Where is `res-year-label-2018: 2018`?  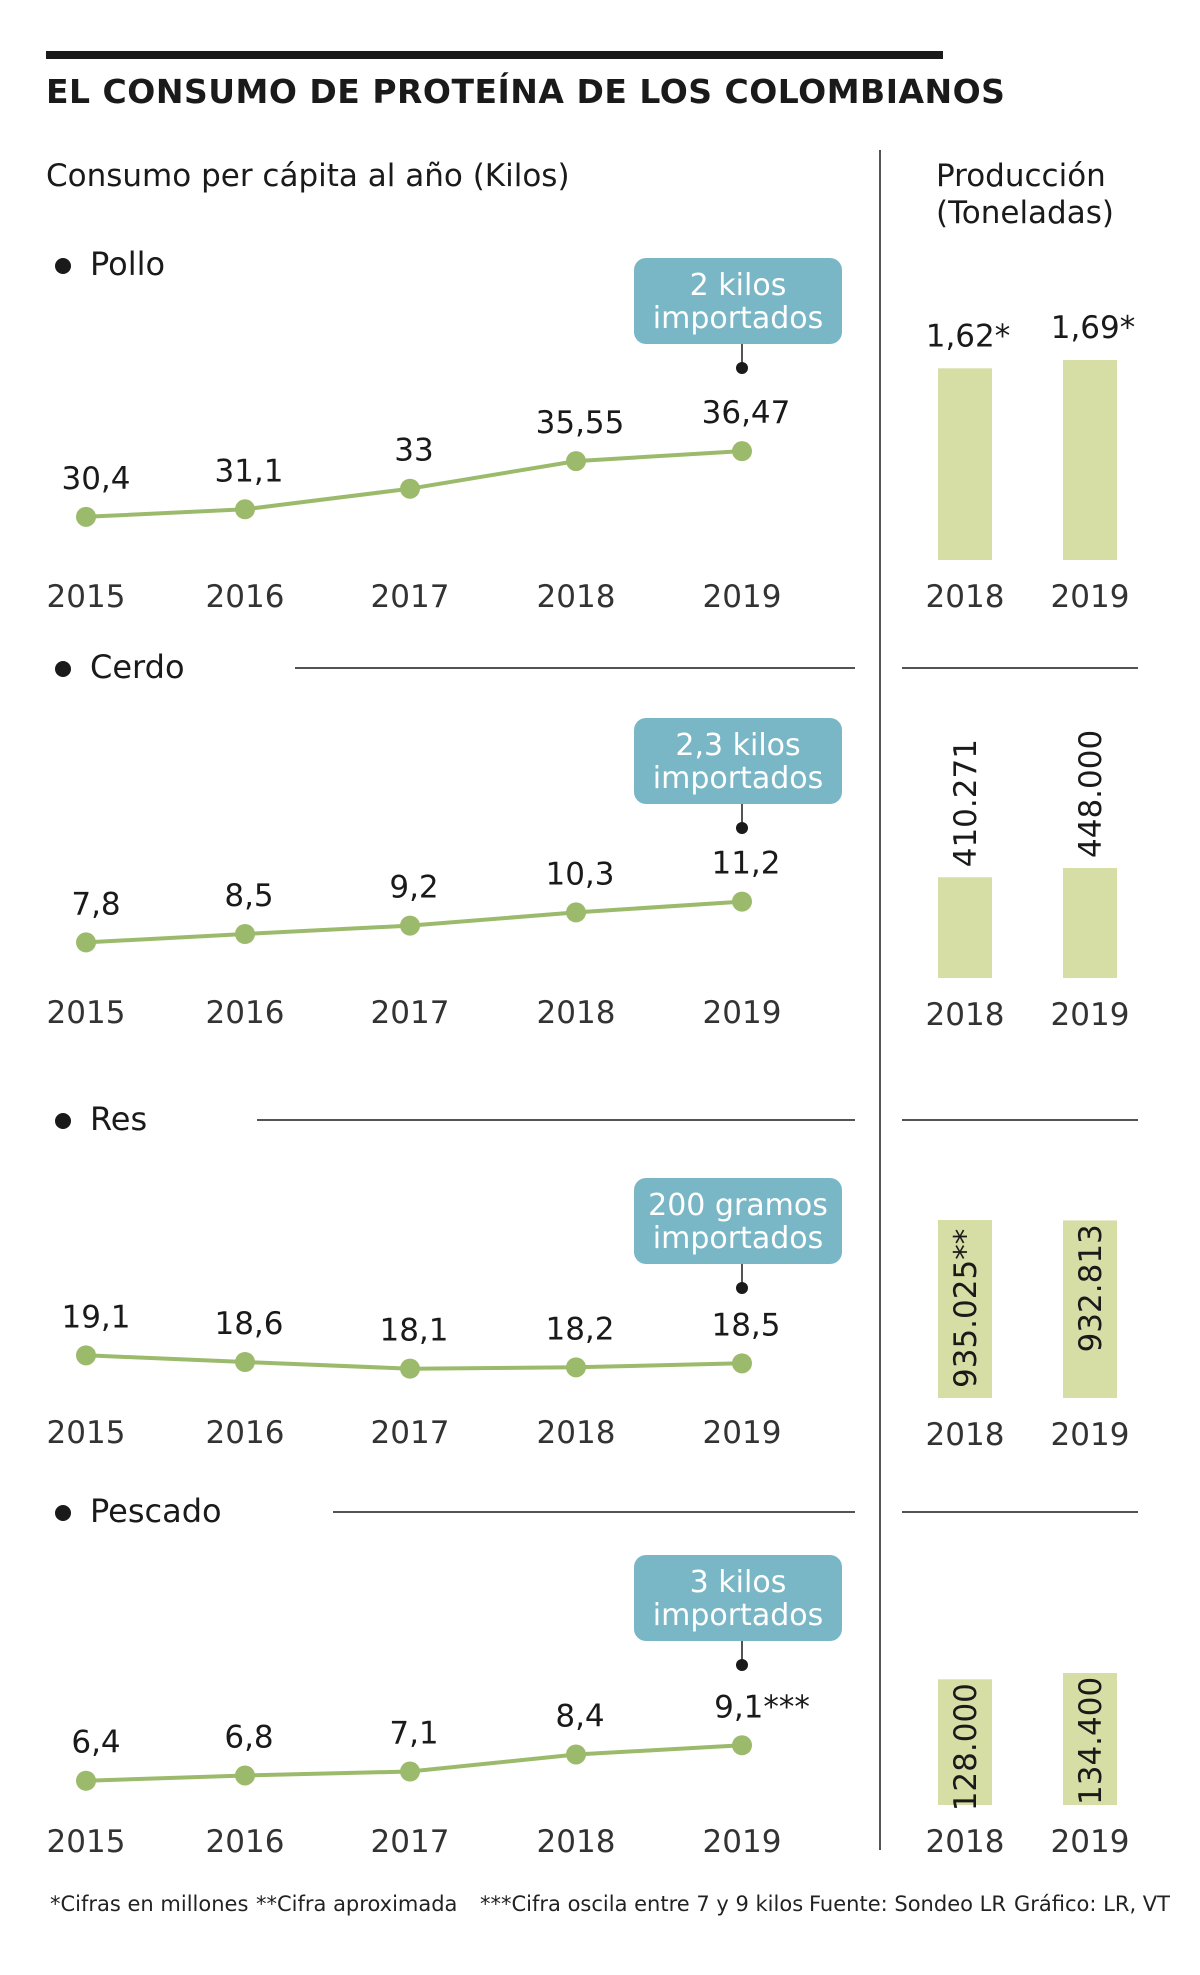 res-year-label-2018: 2018 is located at coordinates (576, 1433).